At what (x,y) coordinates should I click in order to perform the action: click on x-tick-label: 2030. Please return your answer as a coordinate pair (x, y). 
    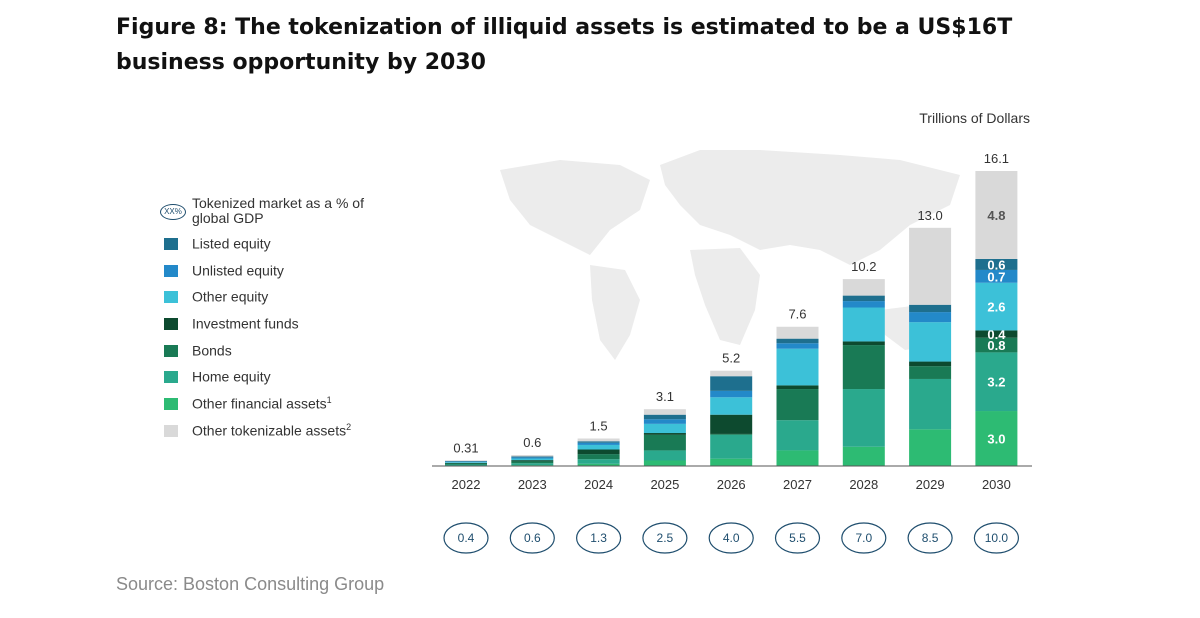
    Looking at the image, I should click on (996, 484).